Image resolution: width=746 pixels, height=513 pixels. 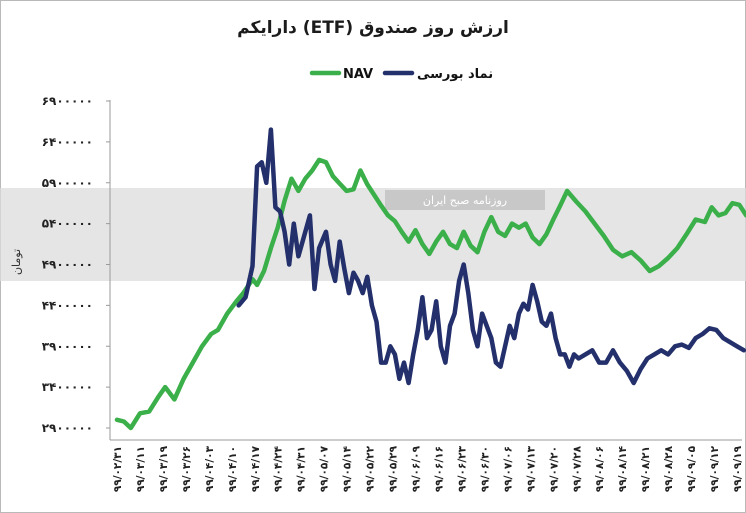 I want to click on x-tick-label: ۹۹/۰۳/۲۶, so click(x=187, y=469).